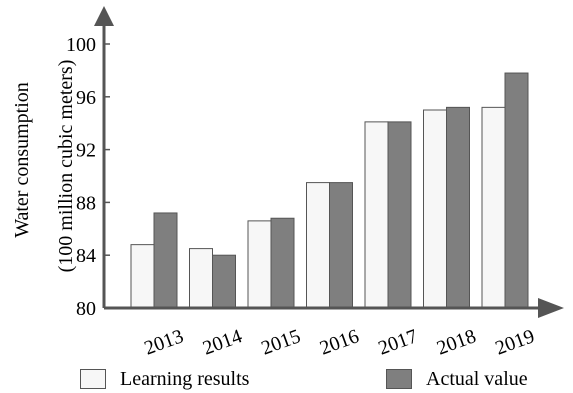 The image size is (573, 393). Describe the element at coordinates (399, 215) in the screenshot. I see `bar-actual-2017` at that location.